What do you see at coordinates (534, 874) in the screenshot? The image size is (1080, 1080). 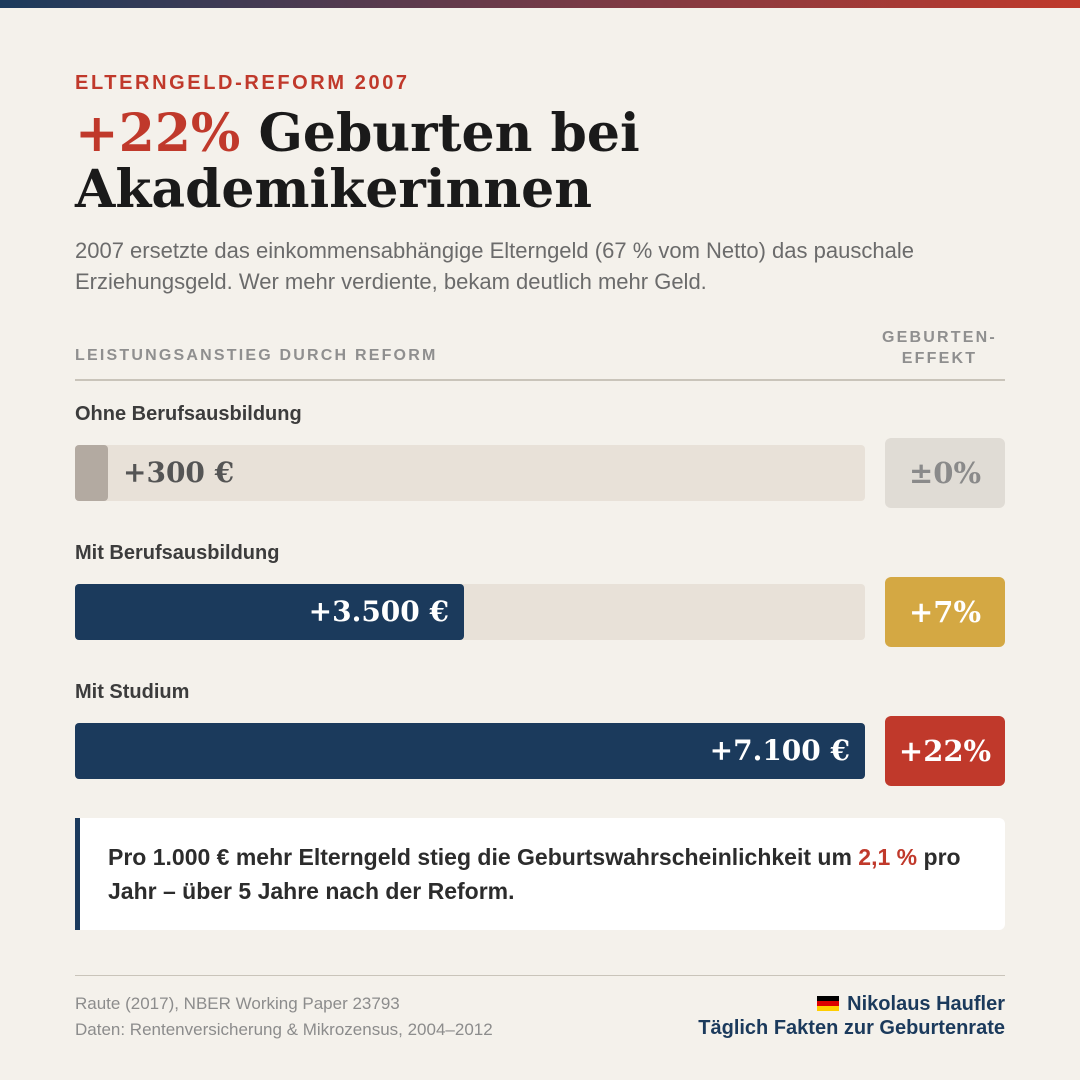 I see `callout-text-after: pro Jahr – über 5 Jahre nach der Reform.` at bounding box center [534, 874].